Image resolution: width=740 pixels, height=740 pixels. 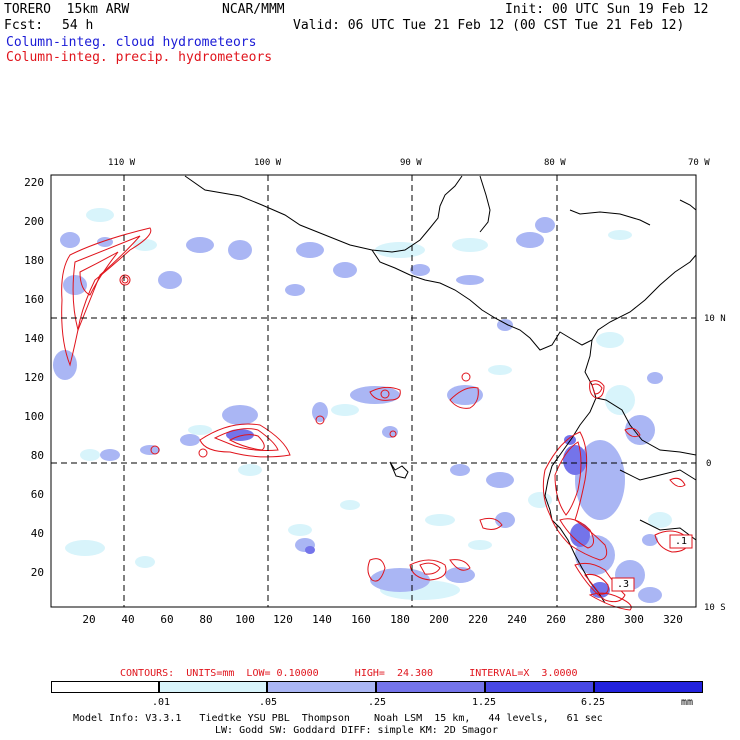 I want to click on x-tick-label: 320, so click(x=673, y=619).